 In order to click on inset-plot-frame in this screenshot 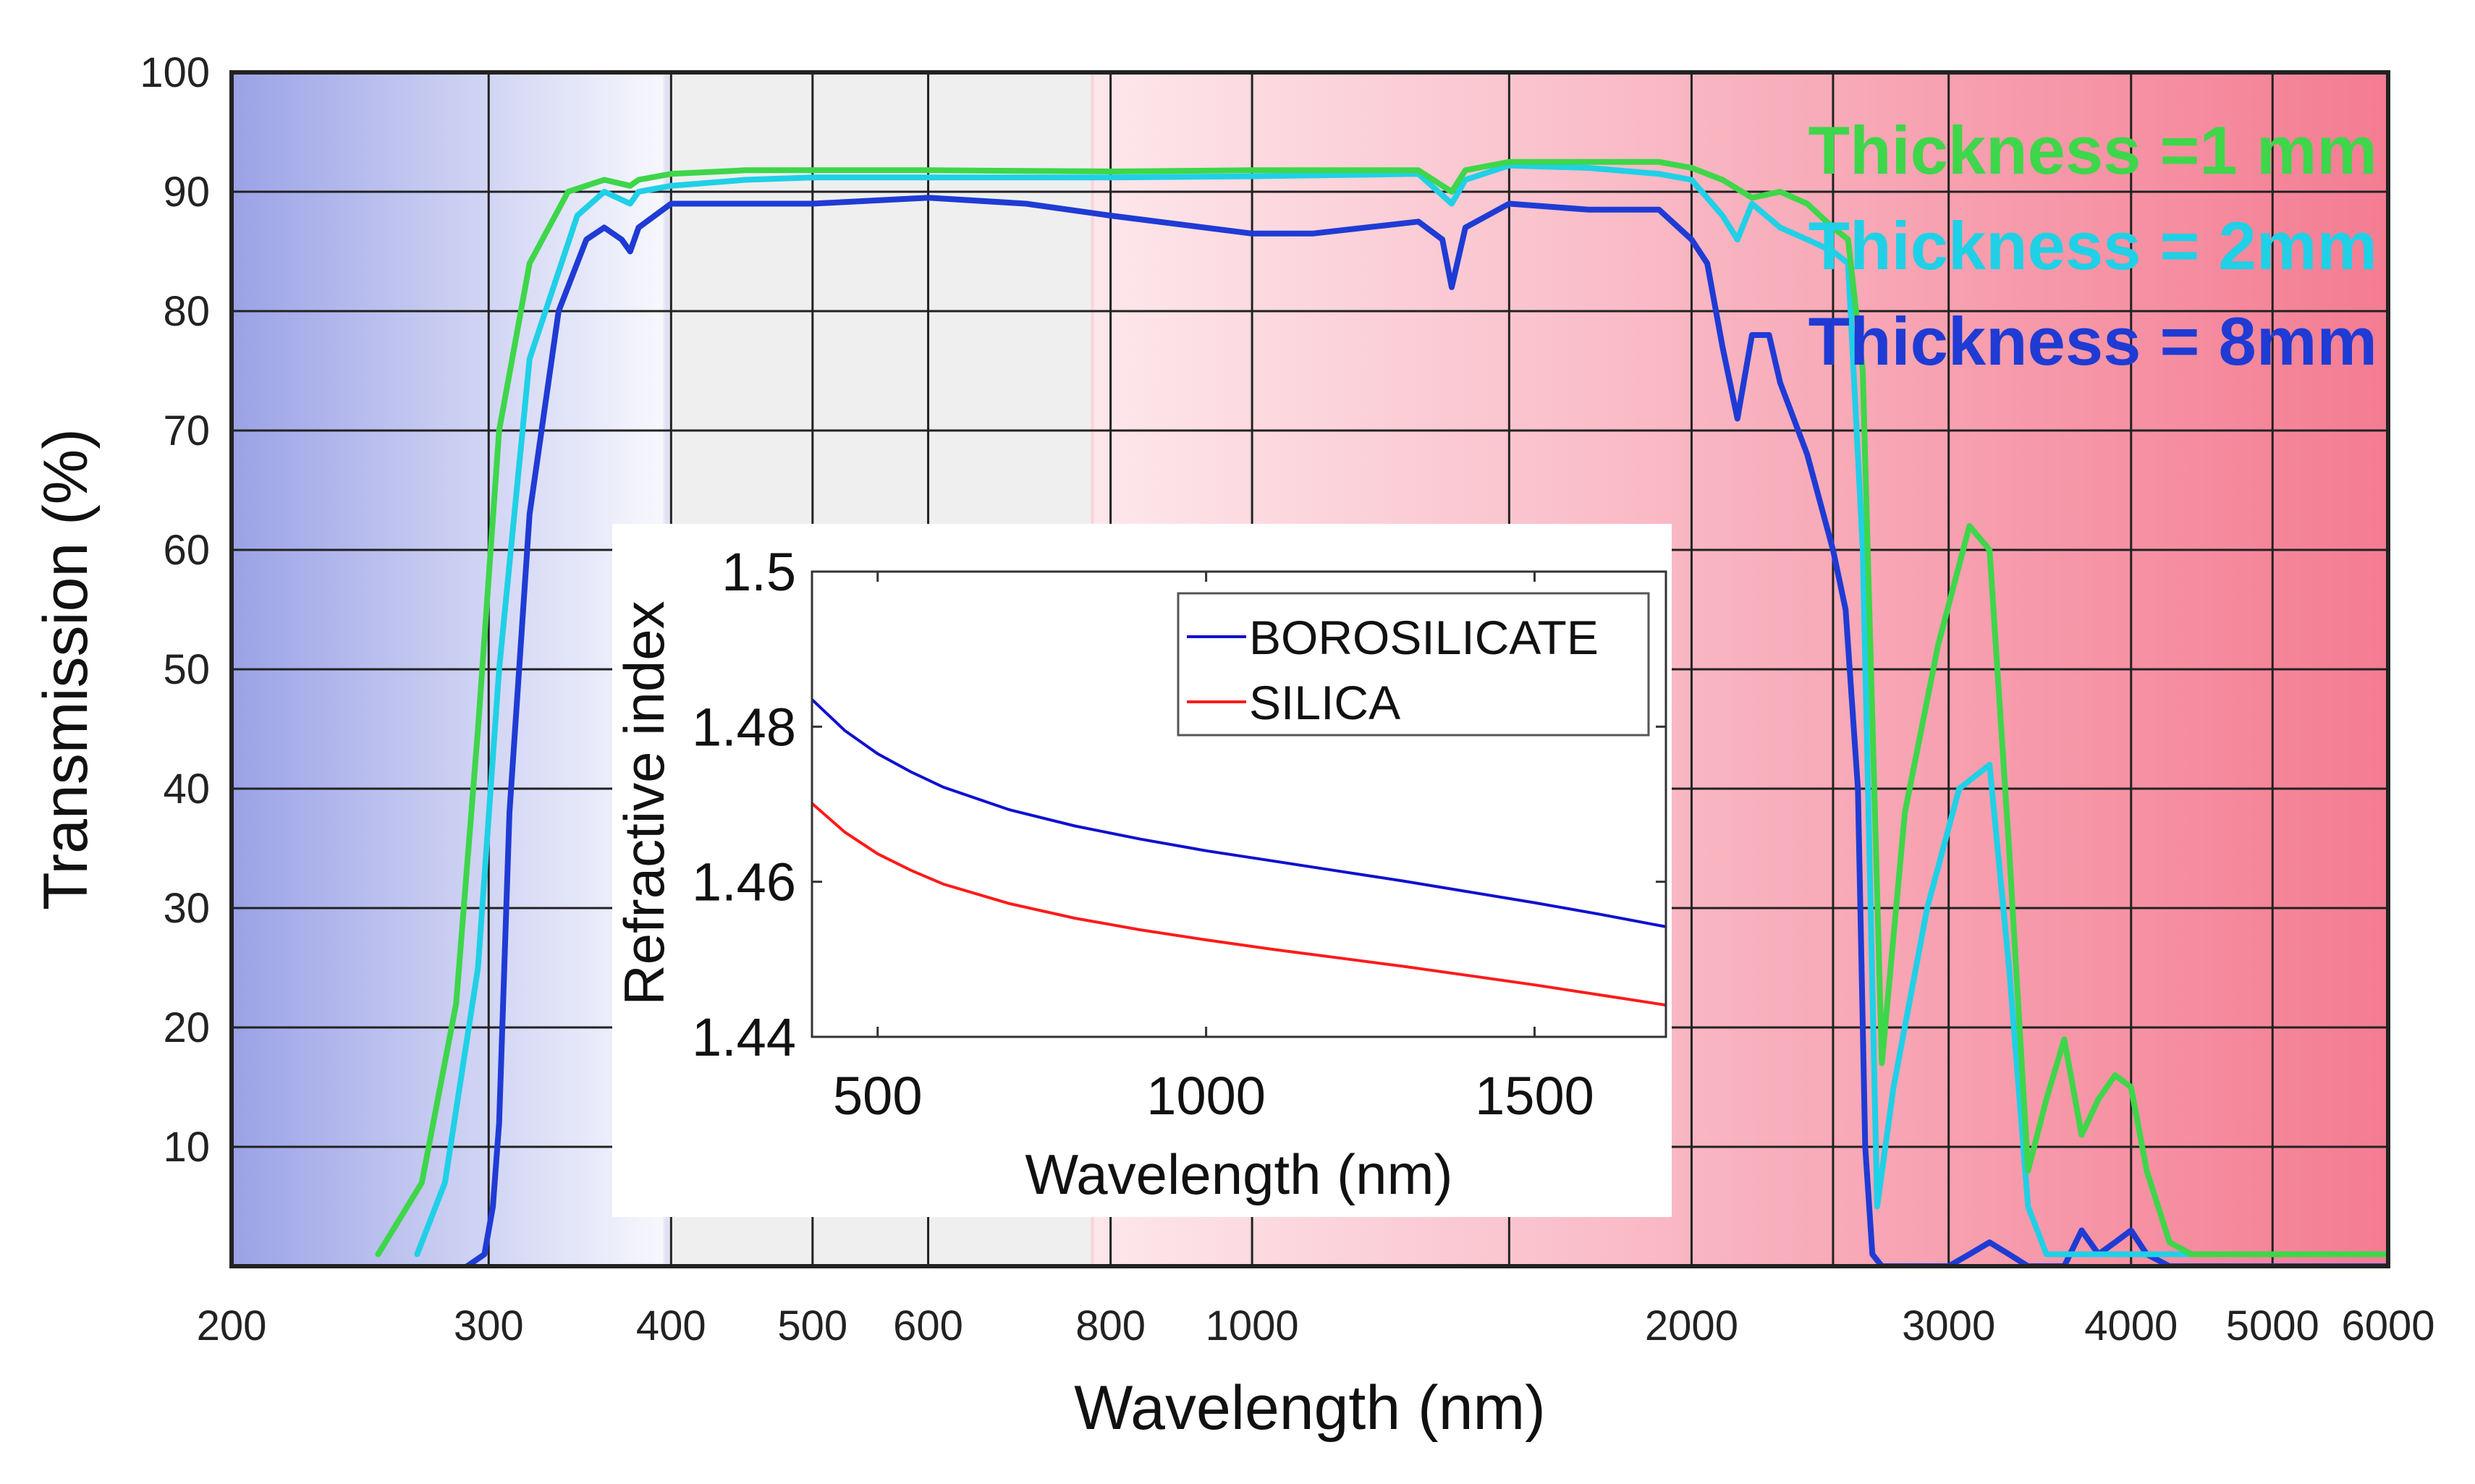, I will do `click(1239, 804)`.